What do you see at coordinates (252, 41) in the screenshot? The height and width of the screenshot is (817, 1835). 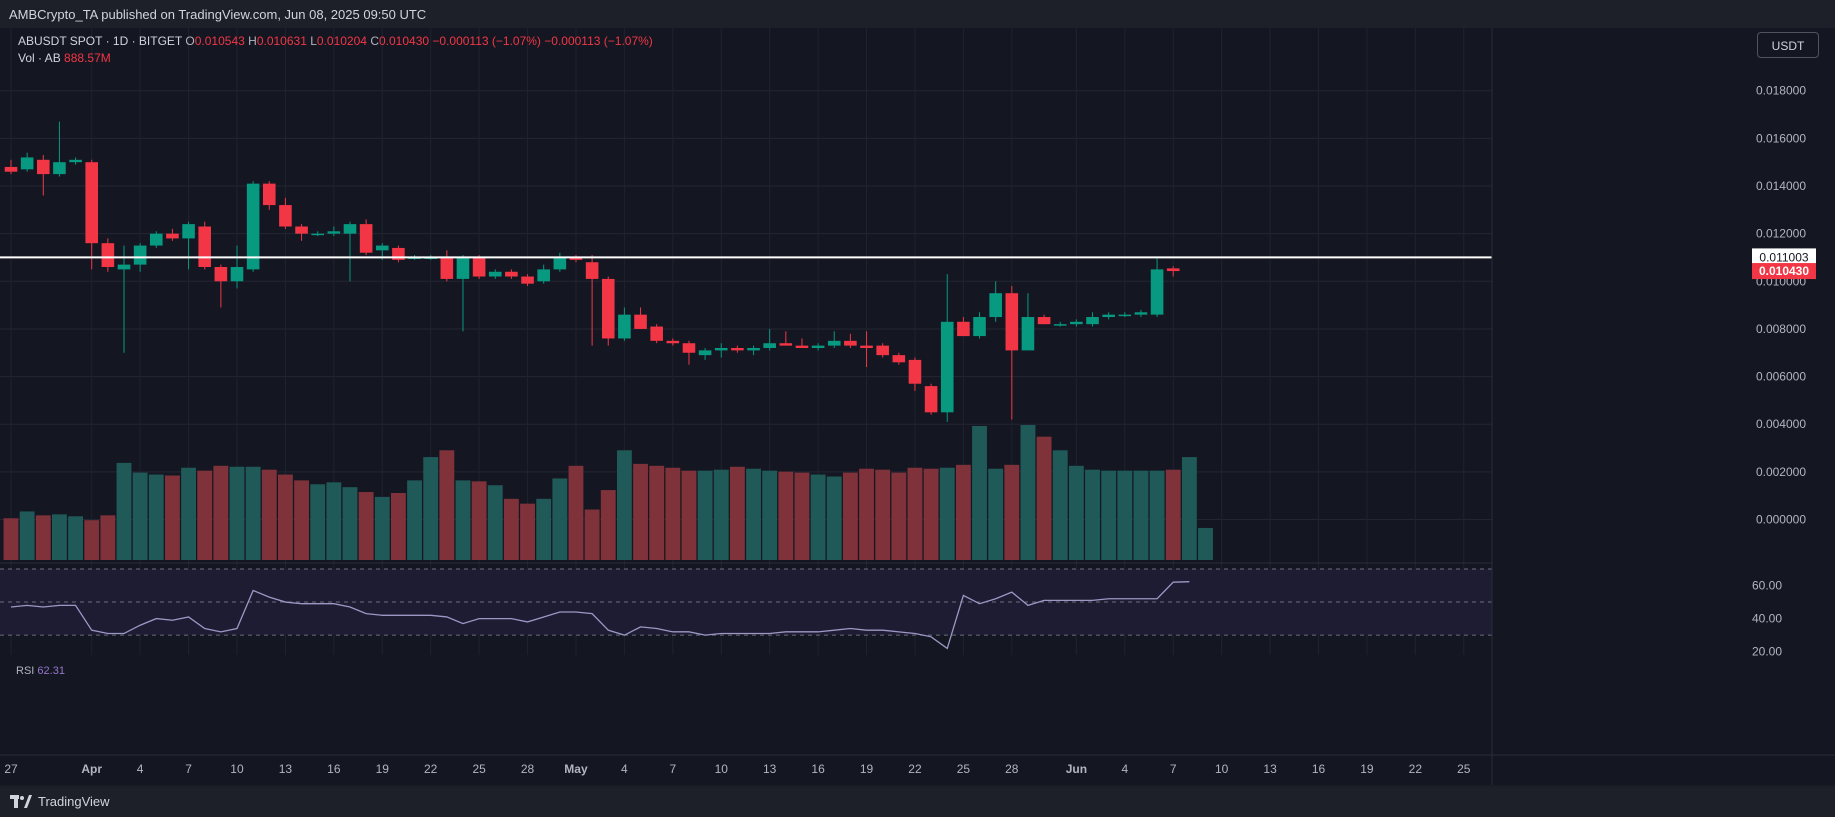 I see `high-label: H` at bounding box center [252, 41].